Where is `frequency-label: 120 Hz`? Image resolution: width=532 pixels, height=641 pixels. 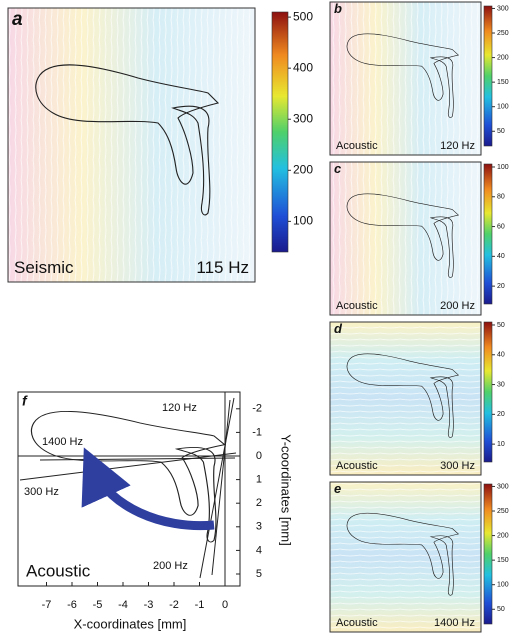 frequency-label: 120 Hz is located at coordinates (457, 146).